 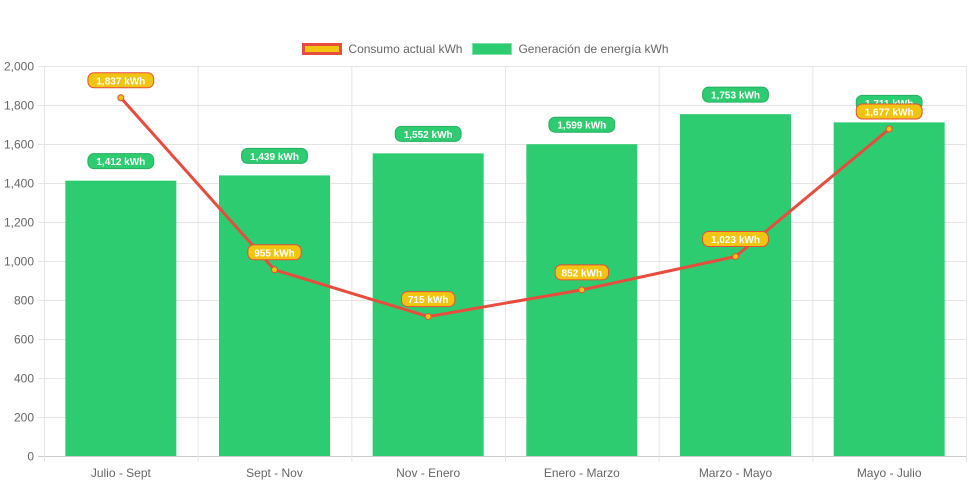 What do you see at coordinates (582, 473) in the screenshot?
I see `x-tick-label: Enero - Marzo` at bounding box center [582, 473].